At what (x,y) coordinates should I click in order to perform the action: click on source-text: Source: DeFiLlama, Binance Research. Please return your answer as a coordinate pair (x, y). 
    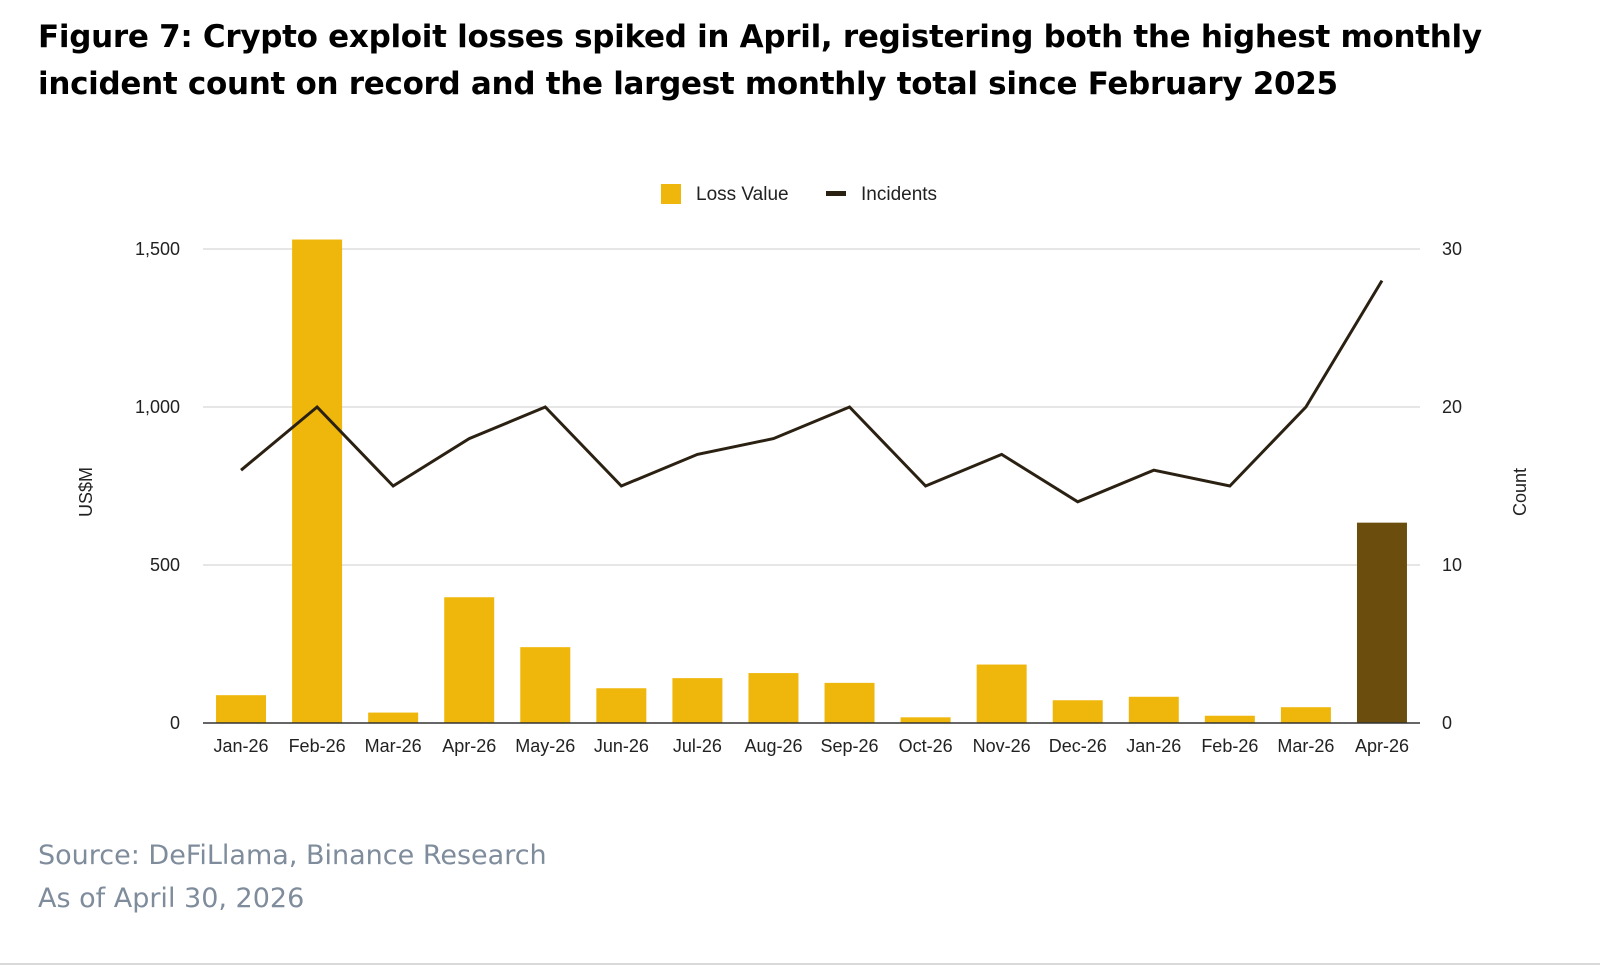
    Looking at the image, I should click on (292, 855).